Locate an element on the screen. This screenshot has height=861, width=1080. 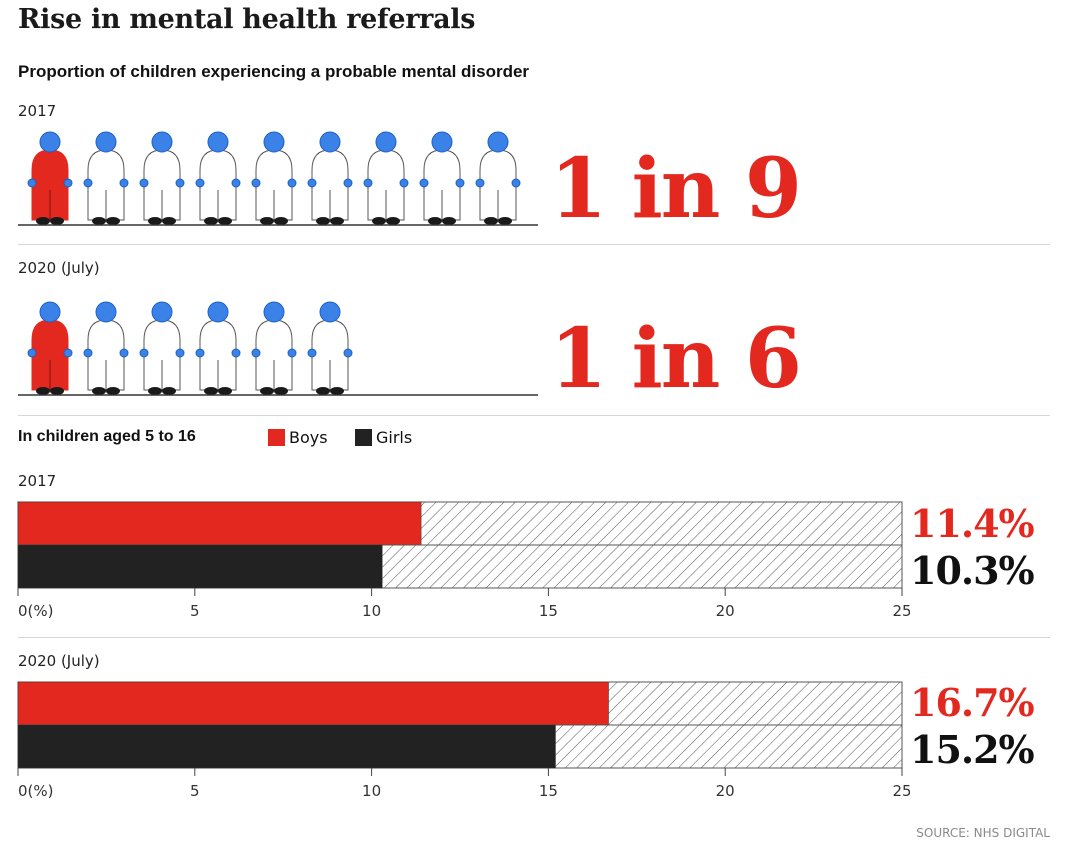
x-tick-label: 20 is located at coordinates (725, 611).